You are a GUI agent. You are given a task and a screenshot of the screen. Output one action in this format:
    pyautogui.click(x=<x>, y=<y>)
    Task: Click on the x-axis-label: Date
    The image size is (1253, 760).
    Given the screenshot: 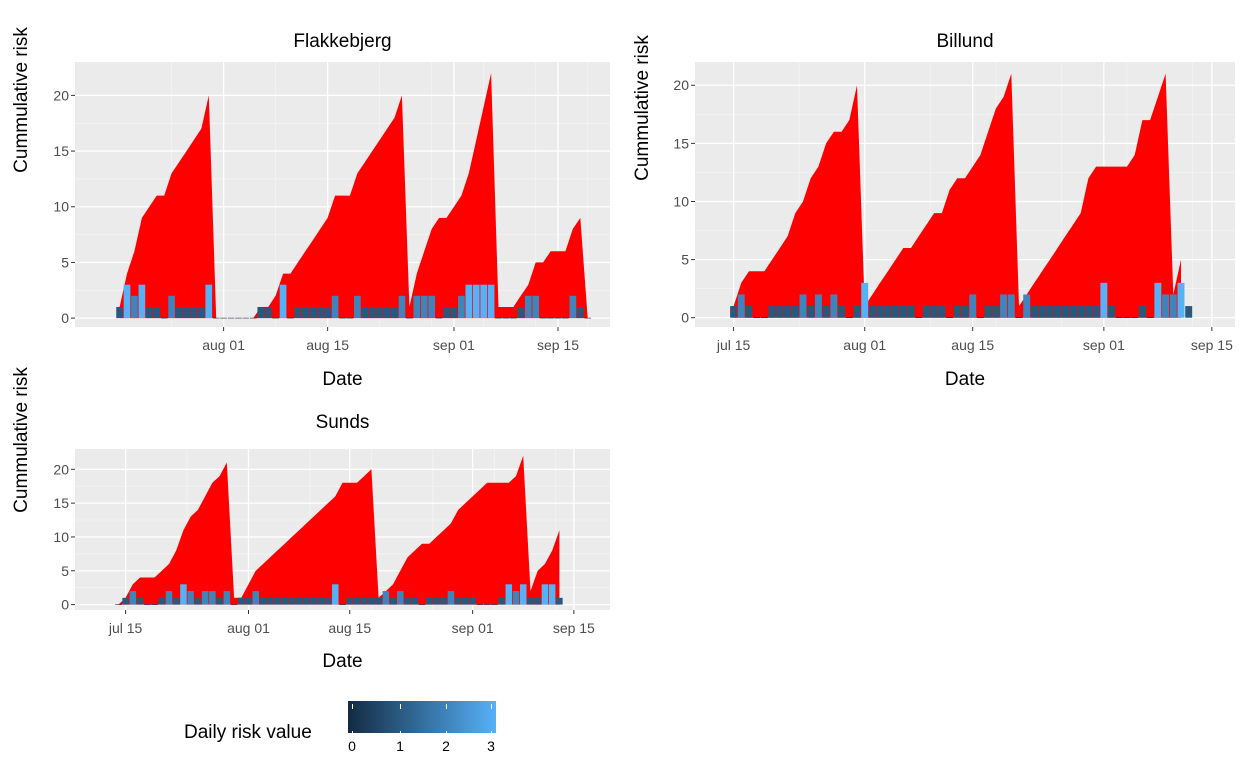 What is the action you would take?
    pyautogui.click(x=342, y=379)
    